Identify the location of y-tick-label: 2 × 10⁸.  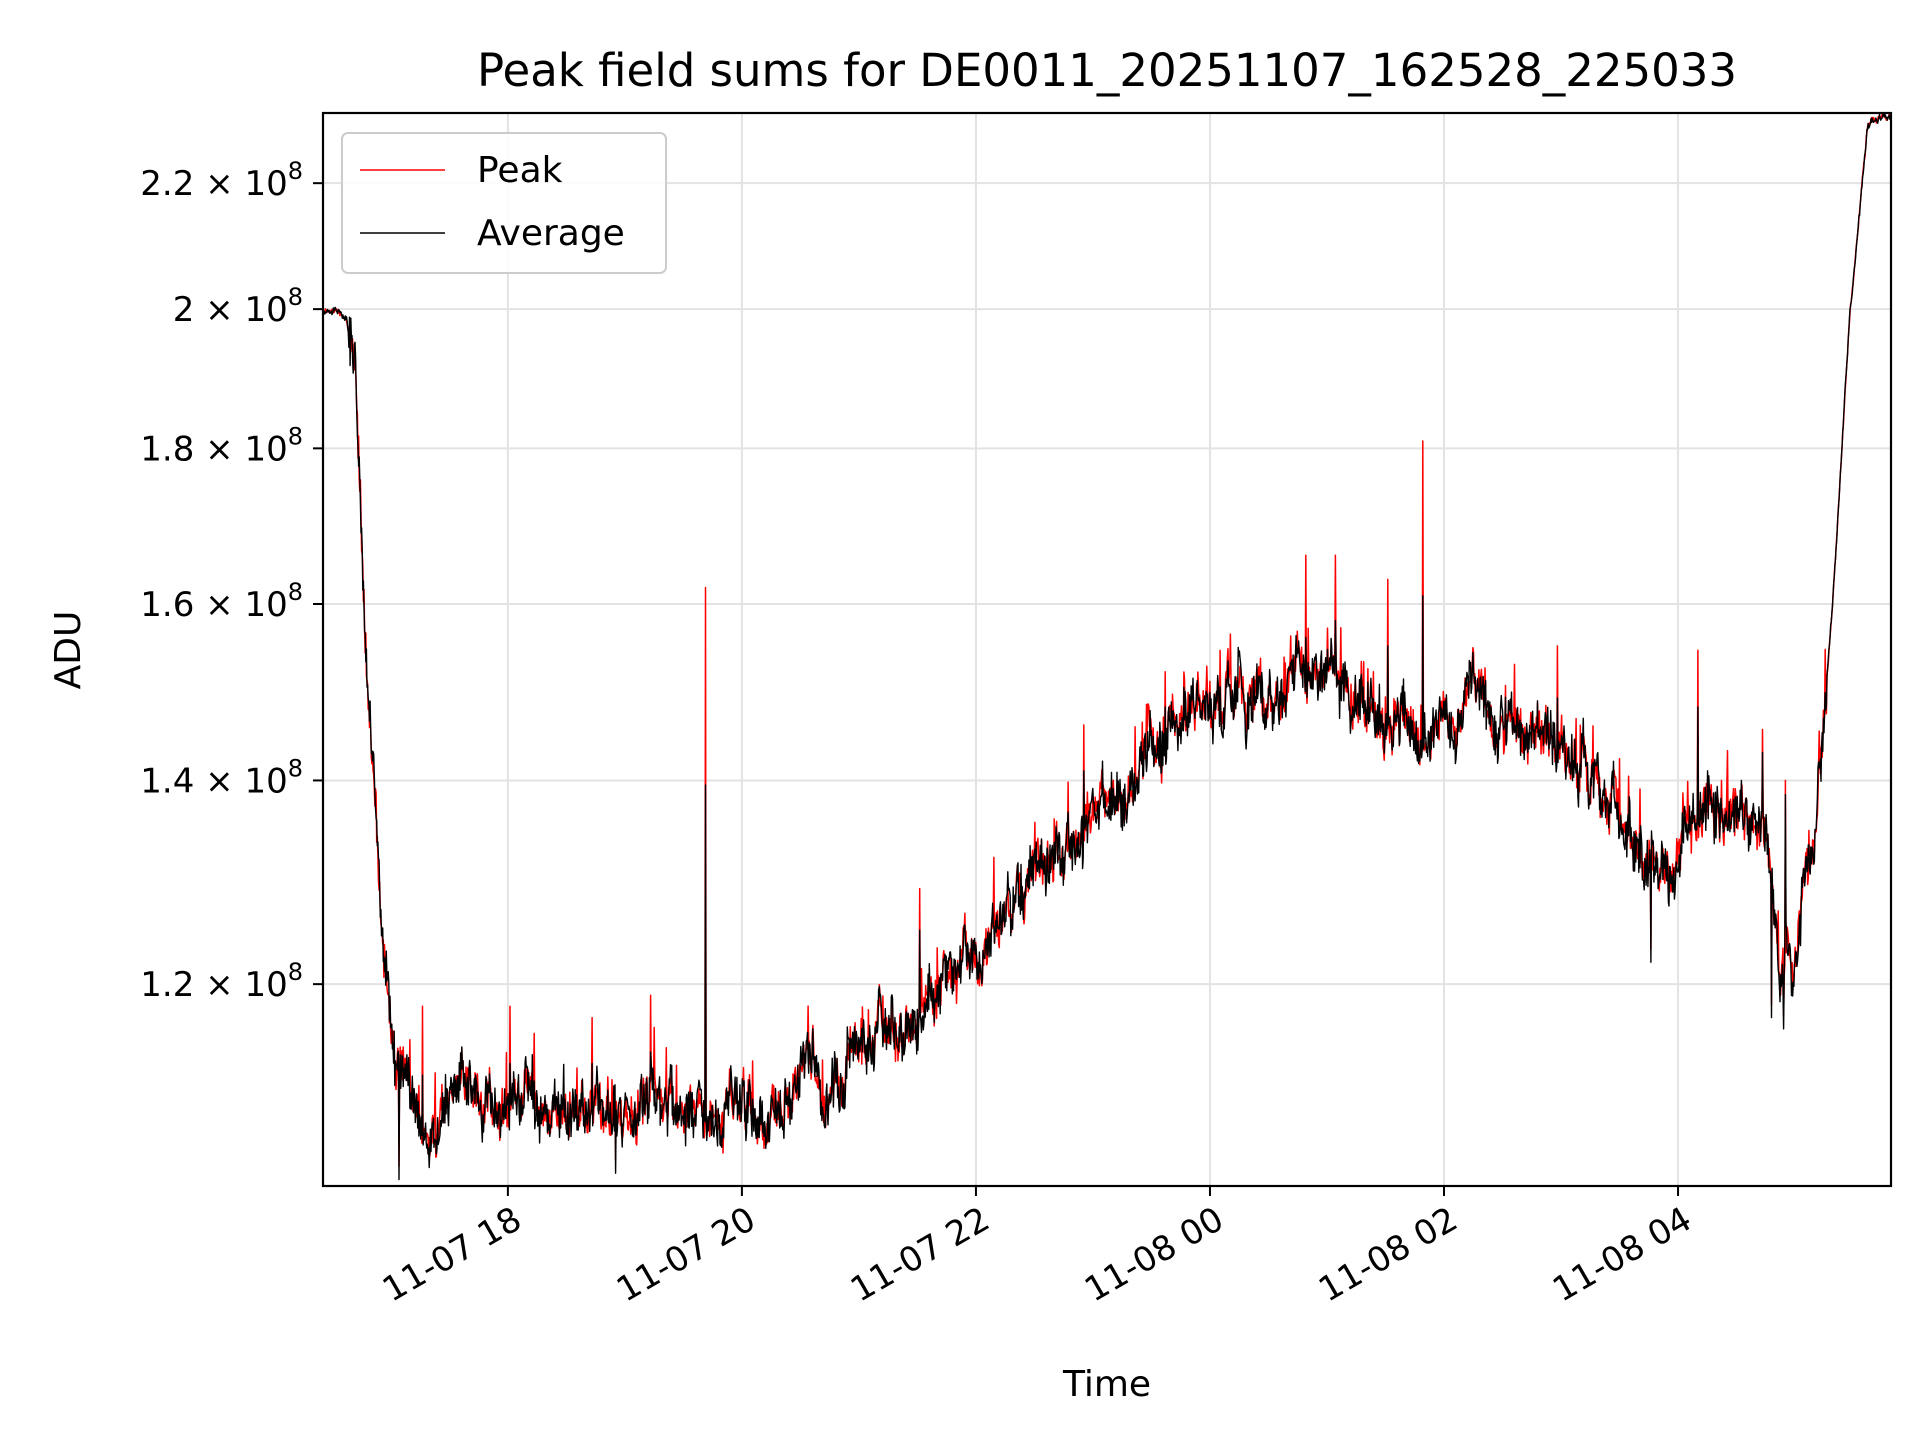
(238, 306).